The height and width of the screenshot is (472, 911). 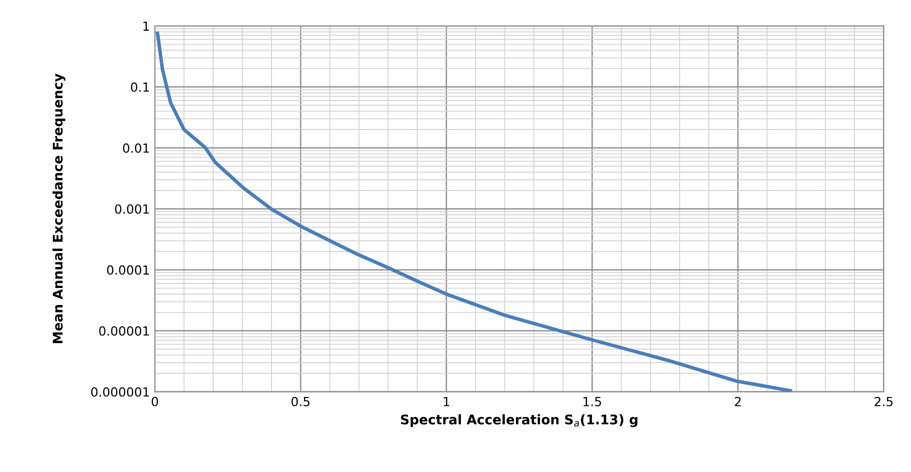 What do you see at coordinates (139, 87) in the screenshot?
I see `y-tick-label: 0.1` at bounding box center [139, 87].